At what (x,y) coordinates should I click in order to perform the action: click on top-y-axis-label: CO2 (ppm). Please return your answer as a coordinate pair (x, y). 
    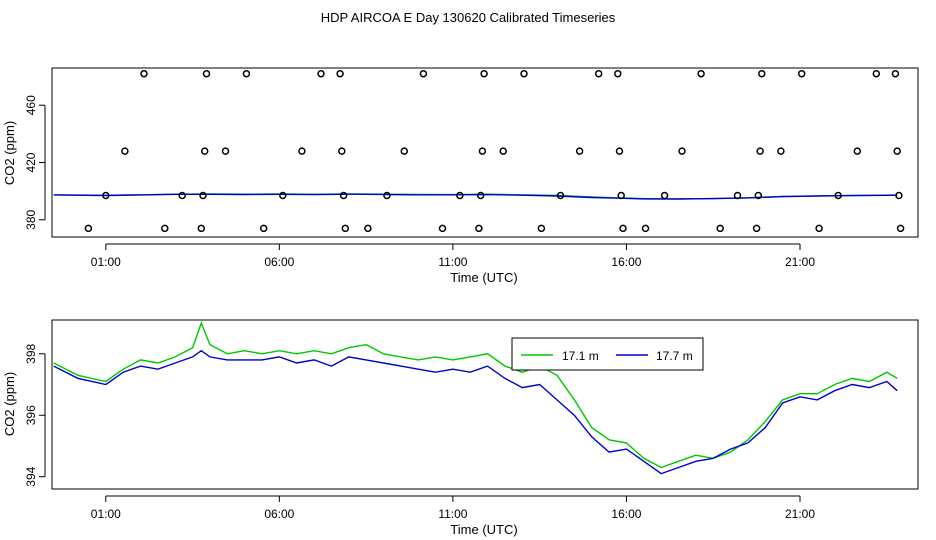
    Looking at the image, I should click on (9, 153).